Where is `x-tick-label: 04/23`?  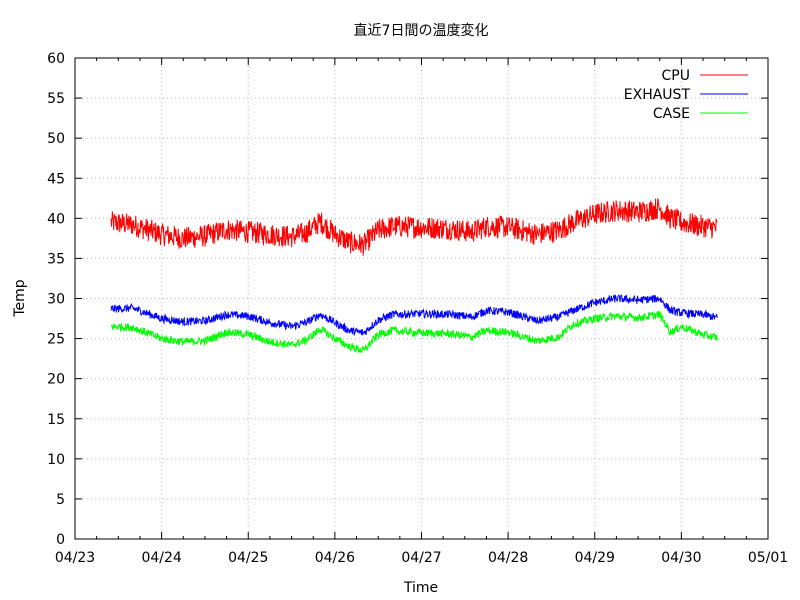 x-tick-label: 04/23 is located at coordinates (75, 558).